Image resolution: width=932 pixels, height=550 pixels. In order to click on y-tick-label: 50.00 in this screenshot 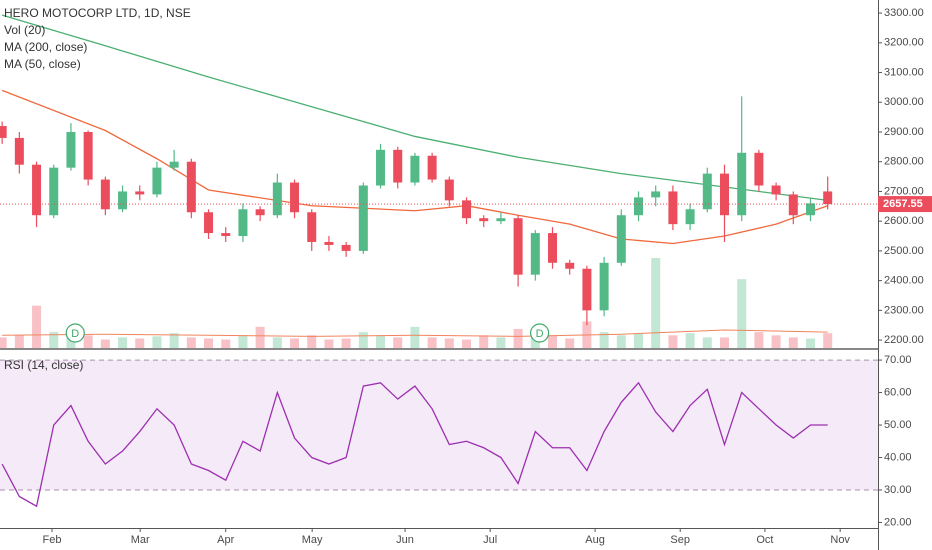, I will do `click(898, 425)`.